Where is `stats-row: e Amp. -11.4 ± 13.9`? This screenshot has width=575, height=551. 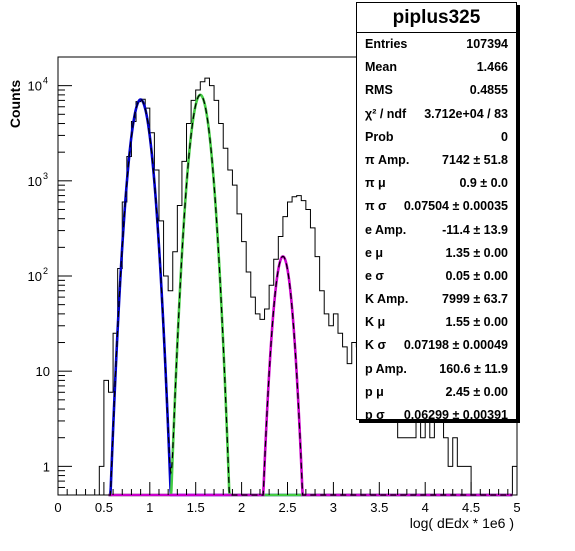
stats-row: e Amp. -11.4 ± 13.9 is located at coordinates (436, 230).